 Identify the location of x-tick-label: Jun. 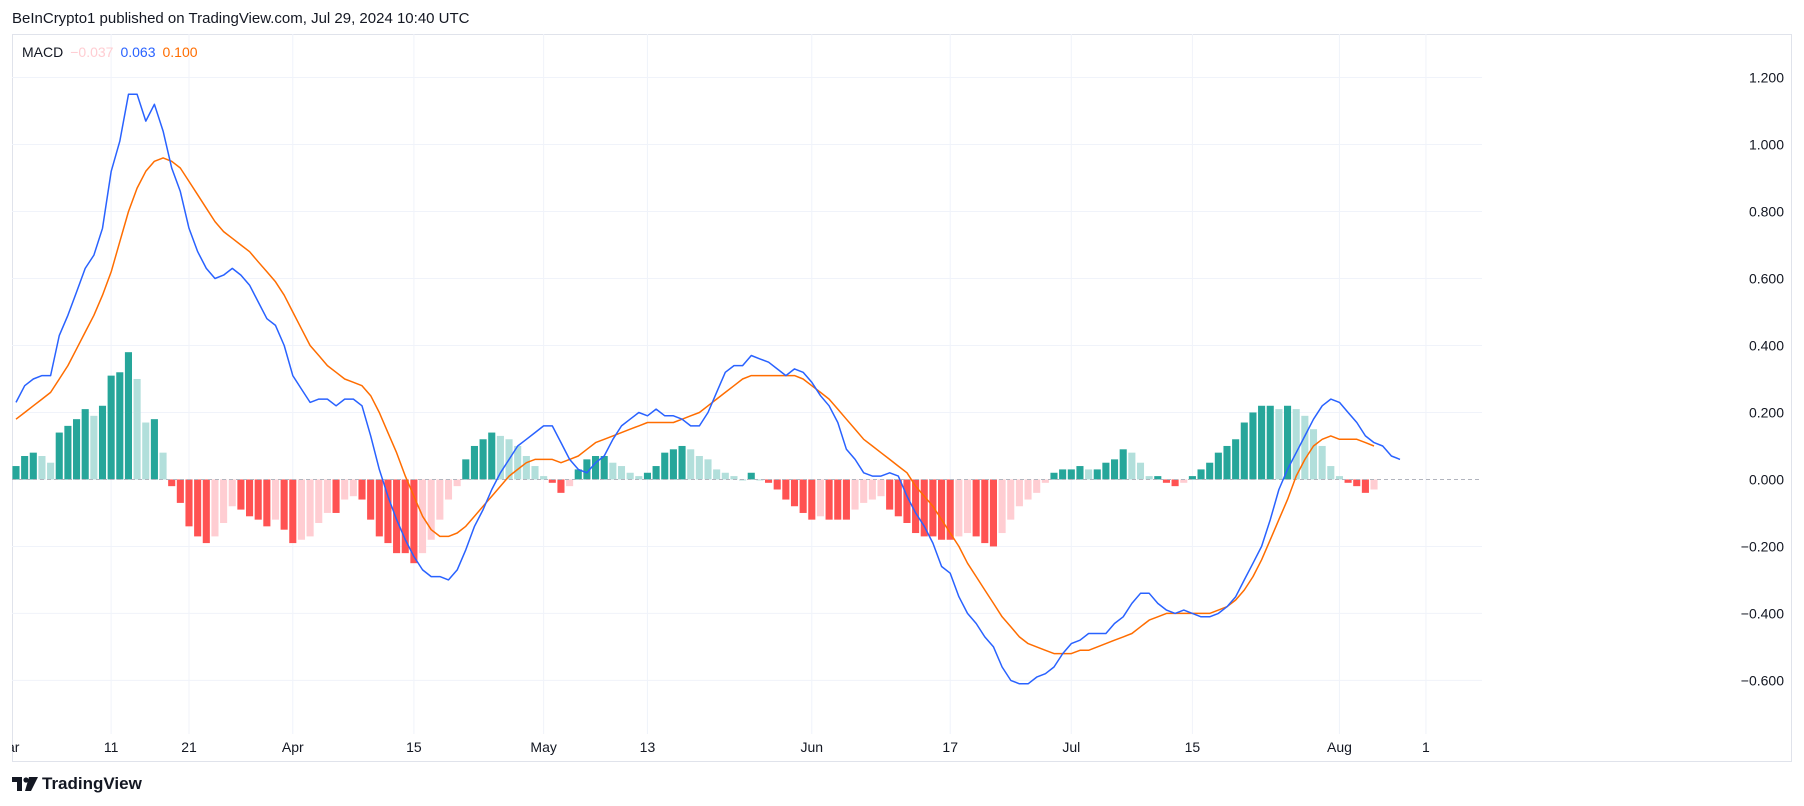
(812, 747).